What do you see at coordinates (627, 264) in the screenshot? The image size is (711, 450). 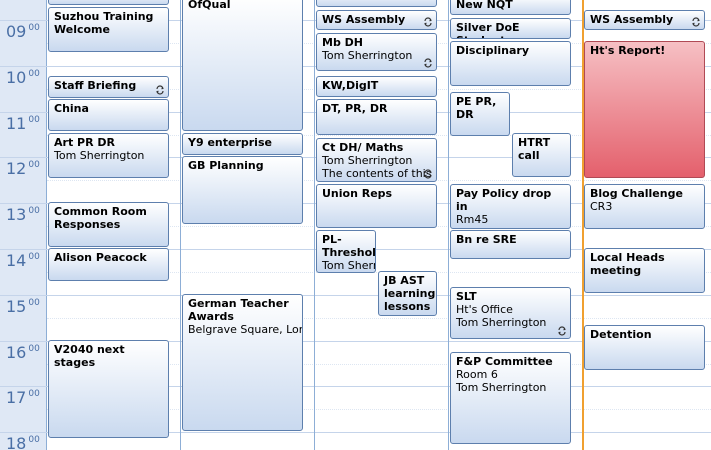 I see `appointment-title: Local Heads meeting` at bounding box center [627, 264].